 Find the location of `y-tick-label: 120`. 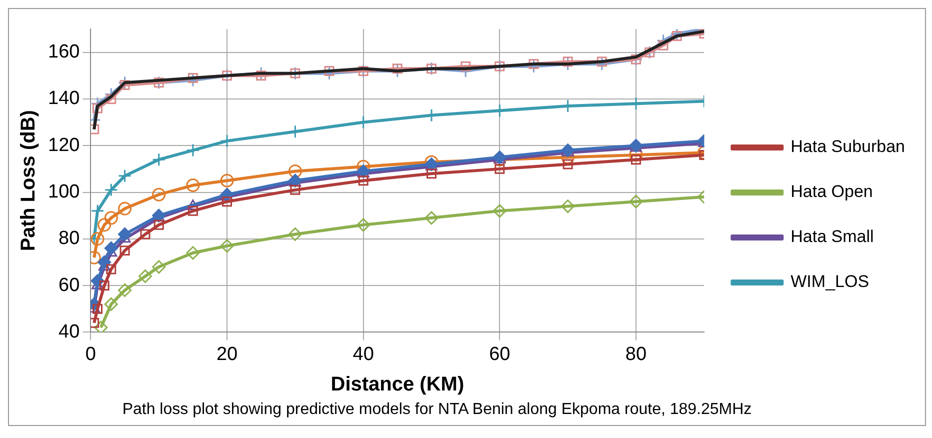

y-tick-label: 120 is located at coordinates (64, 145).